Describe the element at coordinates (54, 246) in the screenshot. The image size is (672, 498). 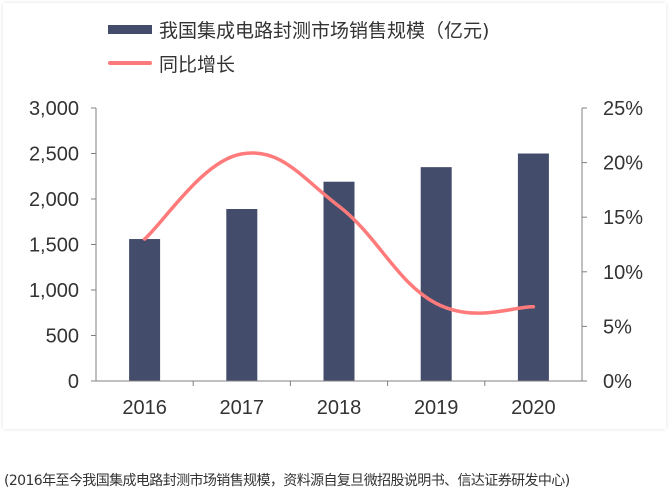
I see `left-tick-label: 1,500` at that location.